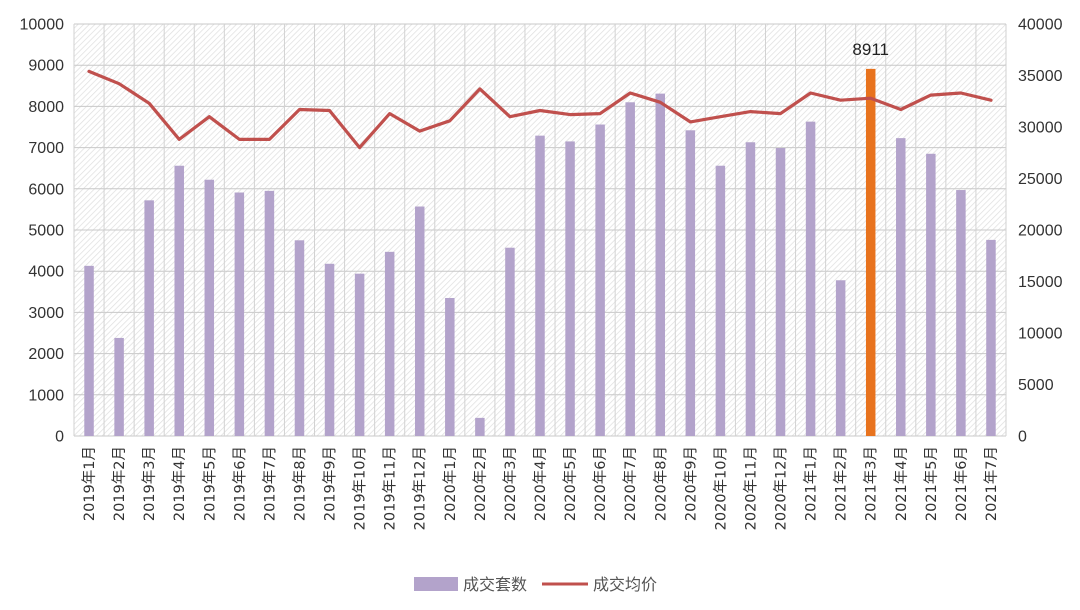 This screenshot has height=610, width=1080. What do you see at coordinates (871, 483) in the screenshot?
I see `x-tick-label: 2021年3月` at bounding box center [871, 483].